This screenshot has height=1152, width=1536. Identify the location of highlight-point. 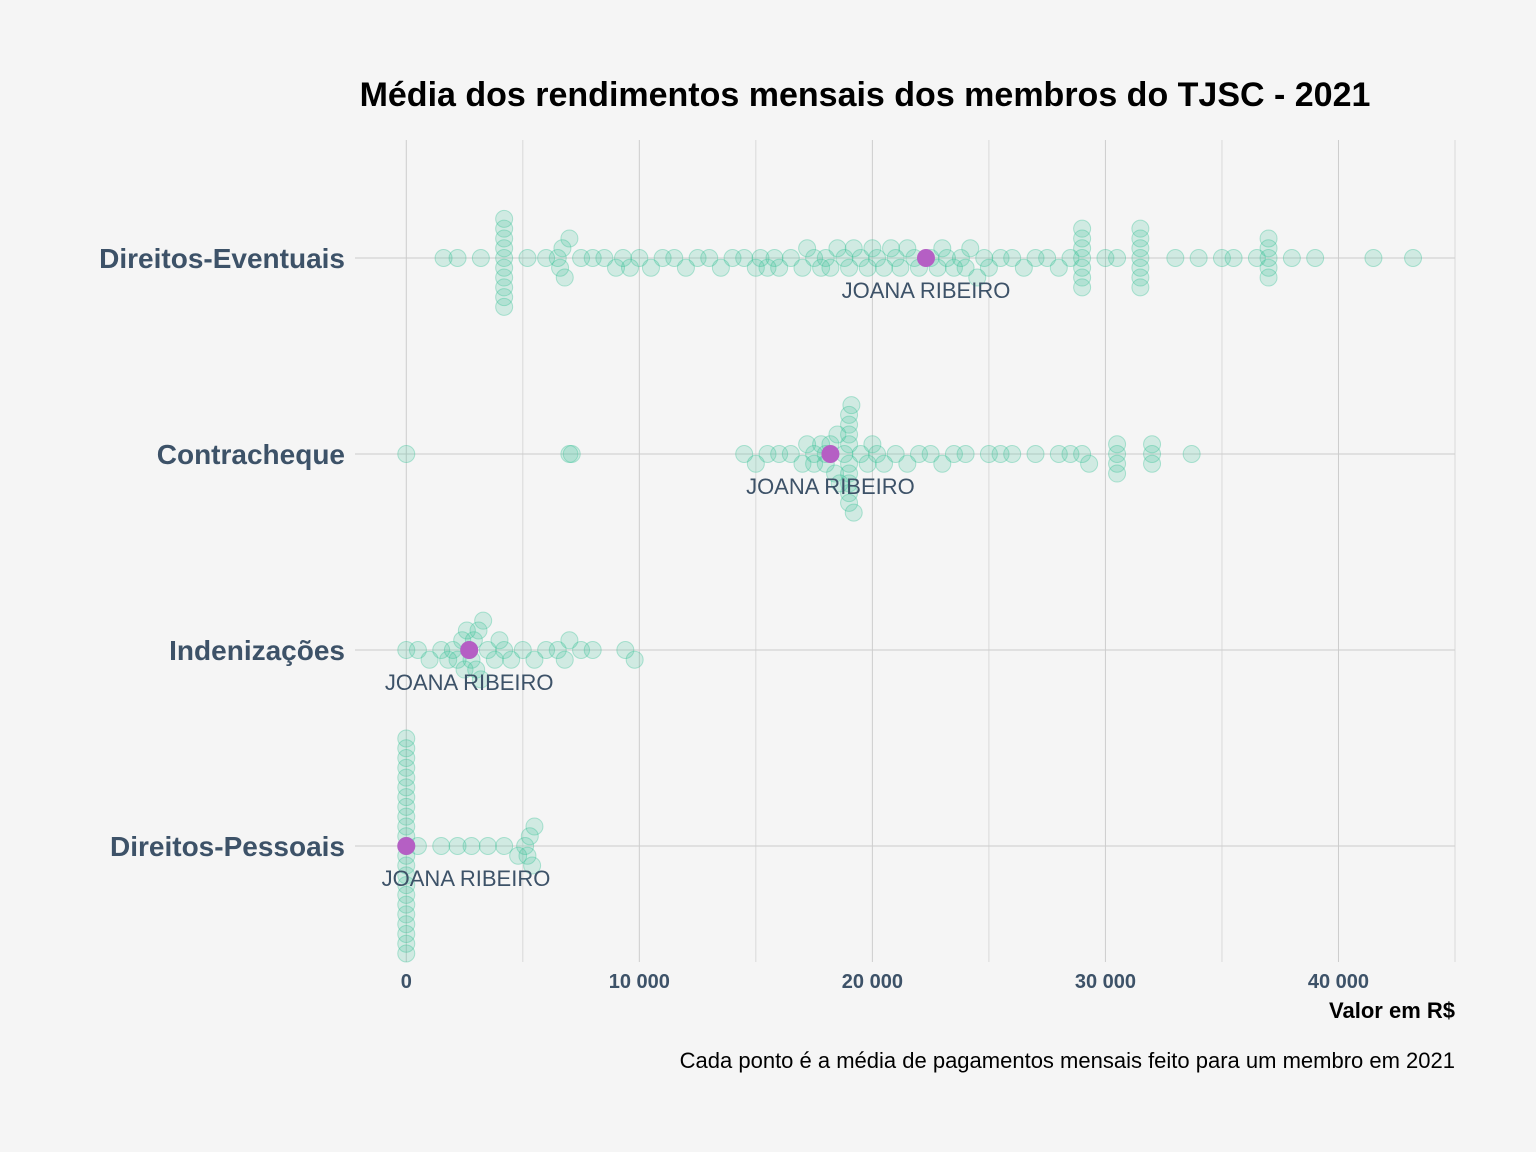
(406, 846).